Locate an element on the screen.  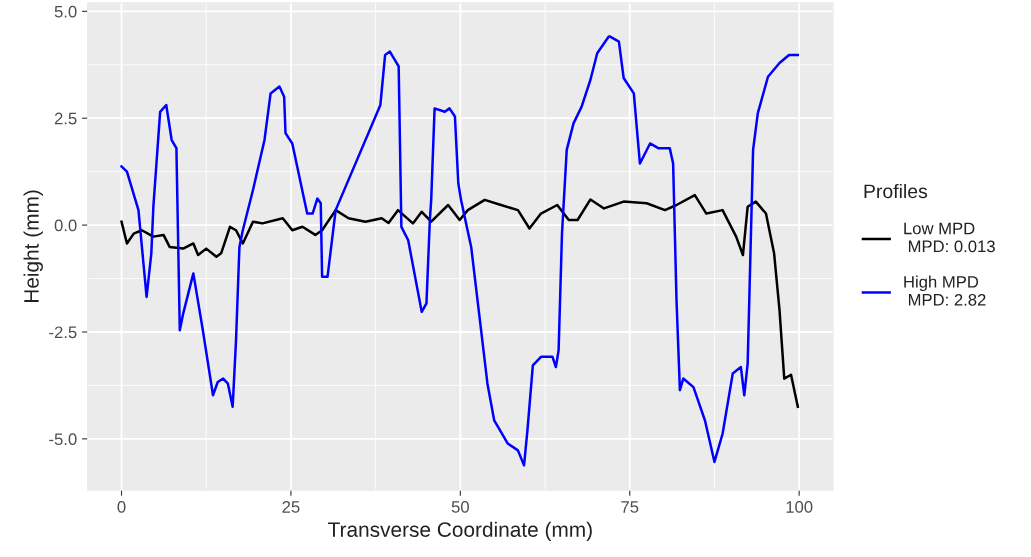
legend-title: Profiles is located at coordinates (896, 191).